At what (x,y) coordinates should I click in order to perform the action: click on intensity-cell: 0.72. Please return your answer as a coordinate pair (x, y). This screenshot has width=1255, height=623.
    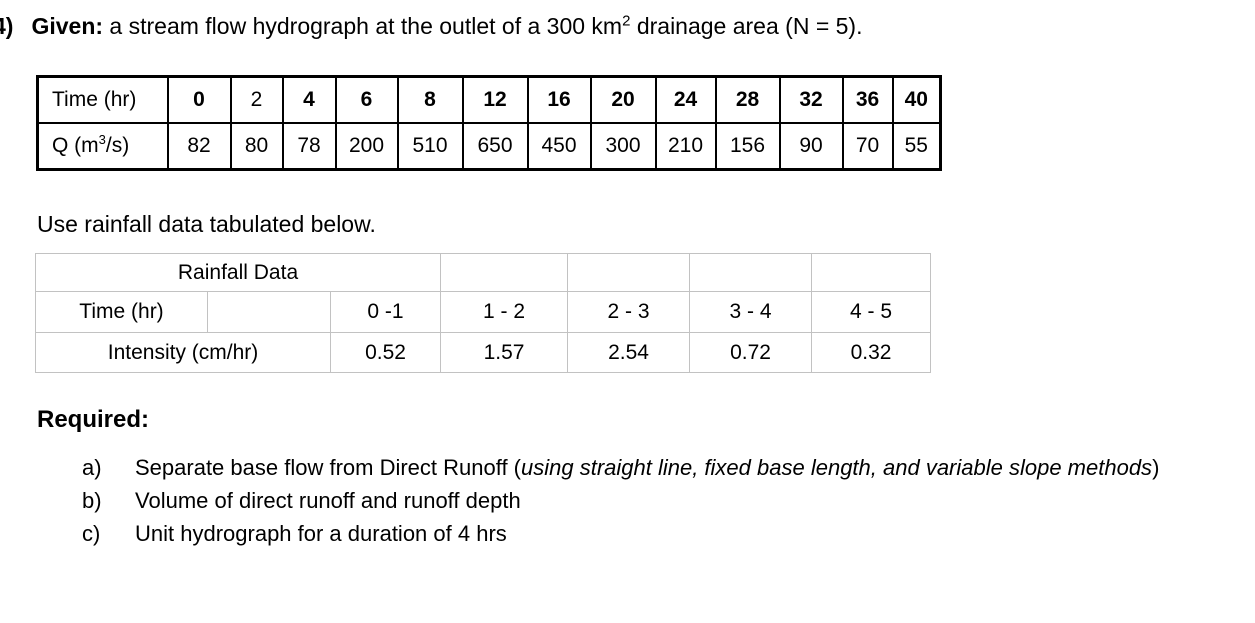
    Looking at the image, I should click on (751, 352).